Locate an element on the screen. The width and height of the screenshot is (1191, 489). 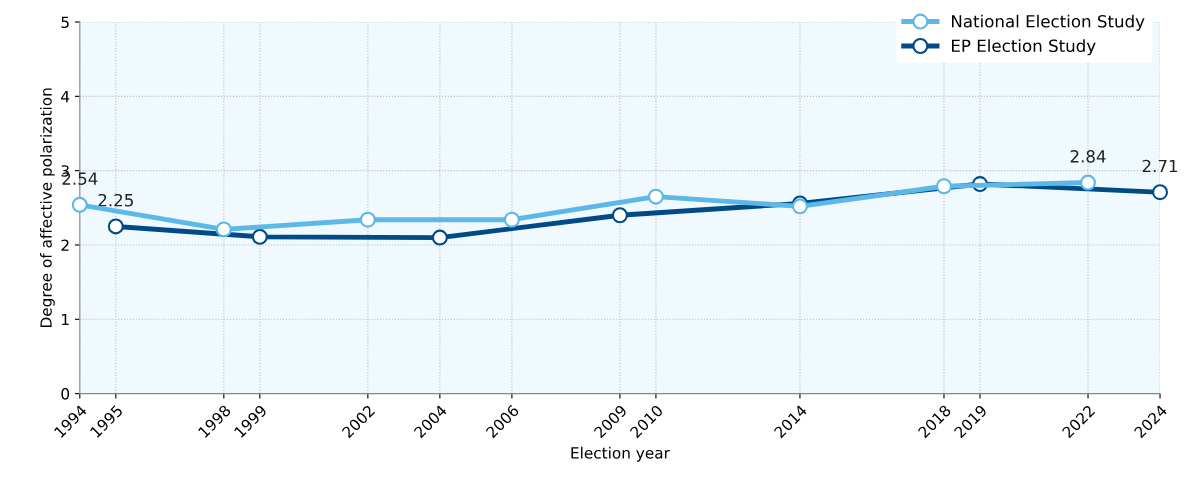
legend-label: National Election Study is located at coordinates (1048, 22).